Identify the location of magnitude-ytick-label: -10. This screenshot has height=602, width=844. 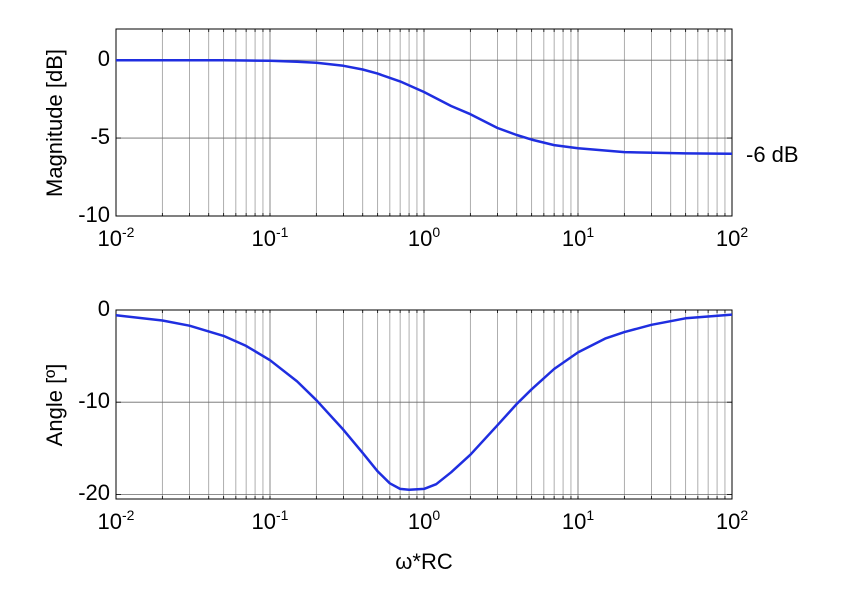
(94, 214).